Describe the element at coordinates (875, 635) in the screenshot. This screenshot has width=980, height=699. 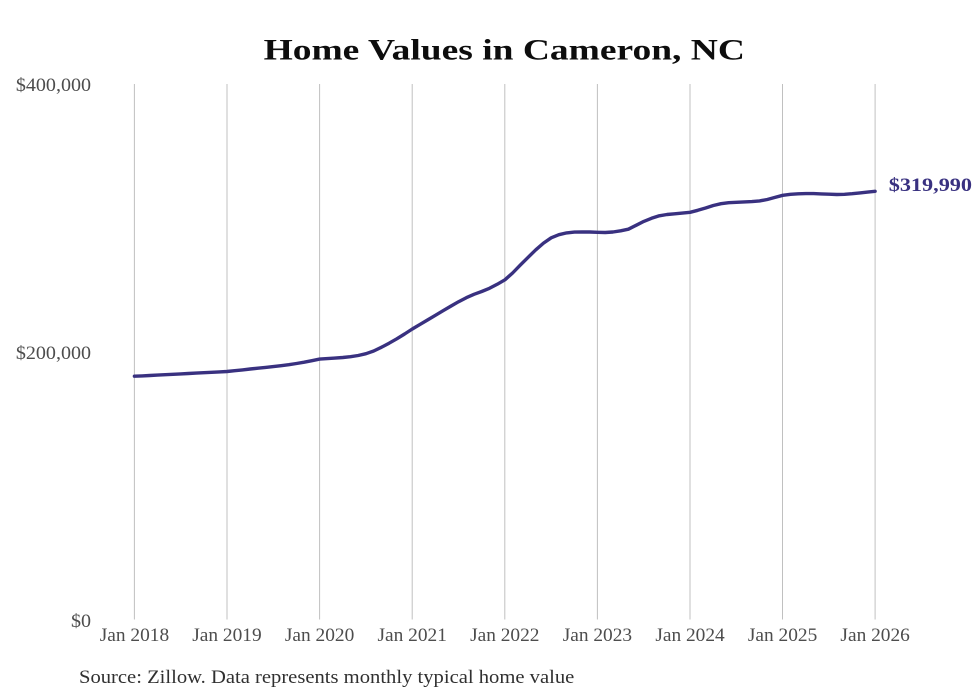
I see `svg-text: Jan 2026` at that location.